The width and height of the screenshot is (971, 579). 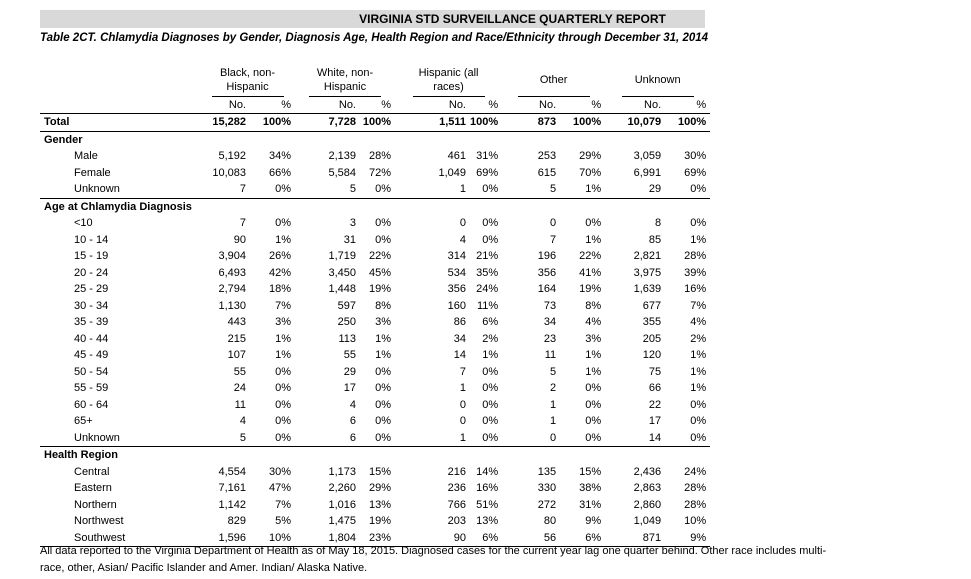 What do you see at coordinates (698, 239) in the screenshot?
I see `cell: 1%` at bounding box center [698, 239].